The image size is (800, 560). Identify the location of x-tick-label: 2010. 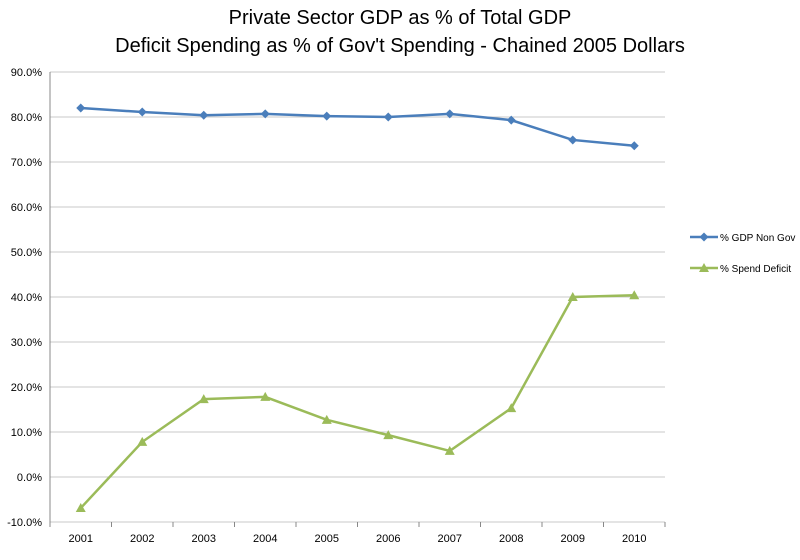
(634, 539).